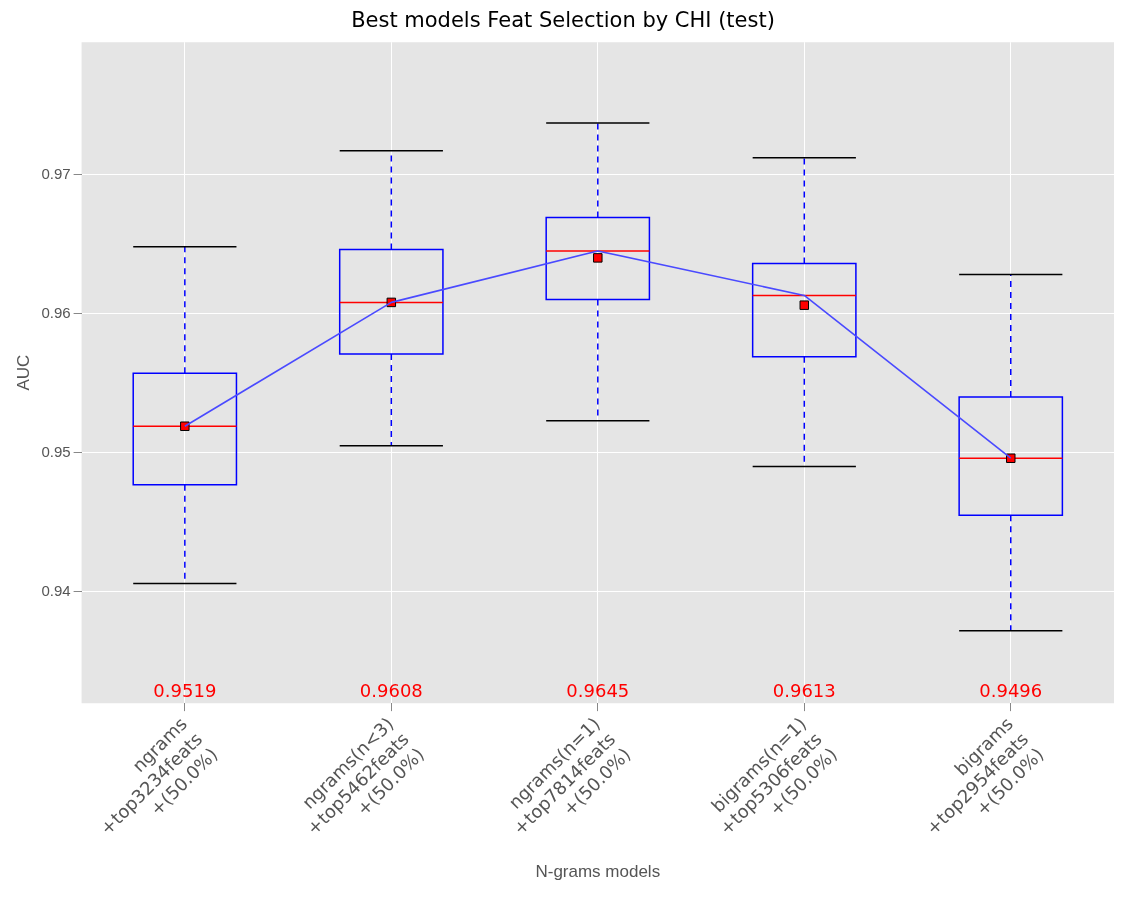  What do you see at coordinates (23, 372) in the screenshot?
I see `y-axis-title: AUC` at bounding box center [23, 372].